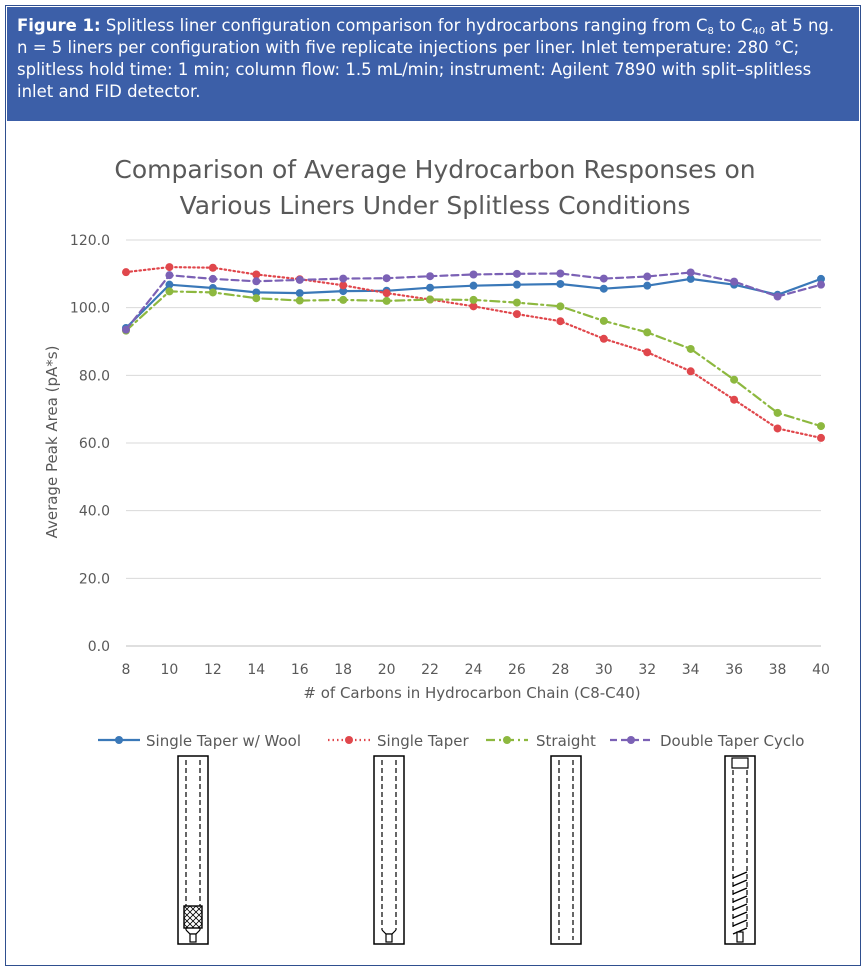 This screenshot has width=868, height=973. Describe the element at coordinates (423, 741) in the screenshot. I see `legend-label: Single Taper` at that location.